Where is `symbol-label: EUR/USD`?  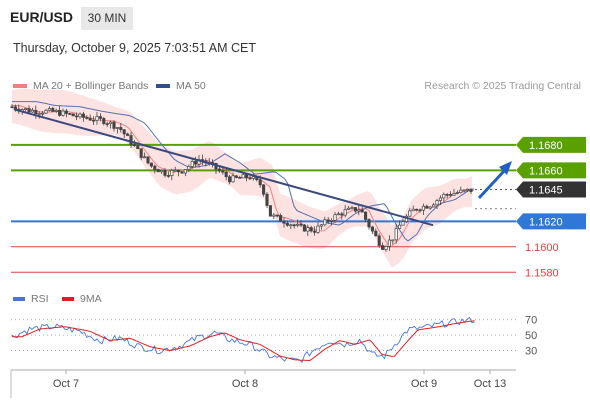 symbol-label: EUR/USD is located at coordinates (42, 17).